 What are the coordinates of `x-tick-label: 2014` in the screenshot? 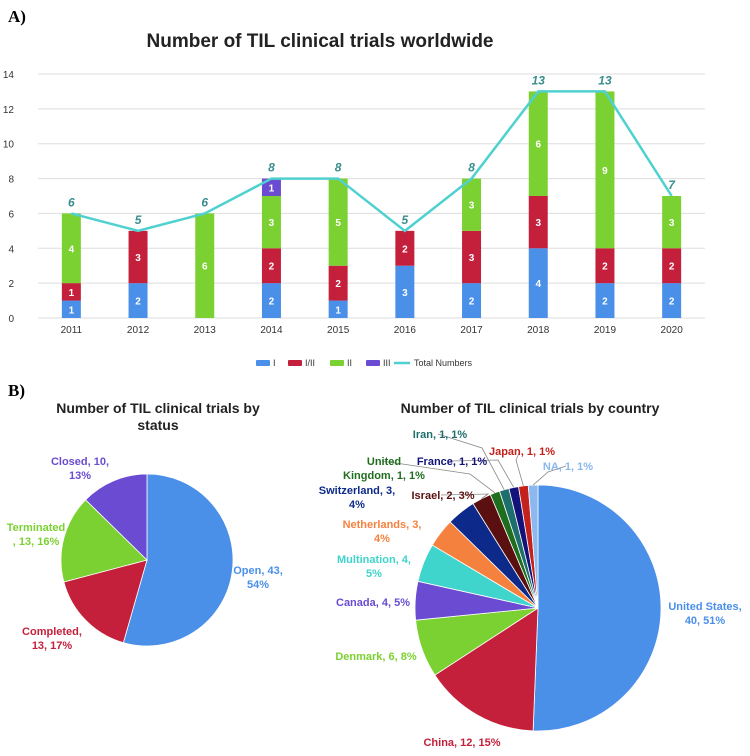 It's located at (271, 330).